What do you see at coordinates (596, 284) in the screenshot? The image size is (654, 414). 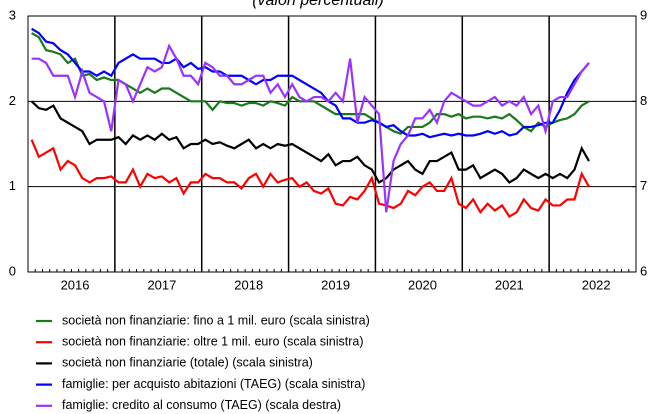 I see `x-tick-label: 2022` at bounding box center [596, 284].